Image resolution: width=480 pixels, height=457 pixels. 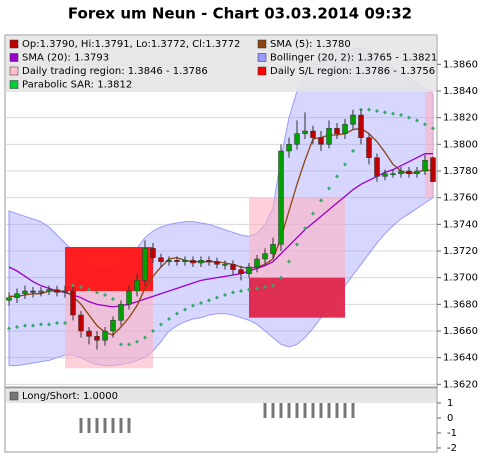 What do you see at coordinates (460, 224) in the screenshot?
I see `y-tick-label: 1.3740` at bounding box center [460, 224].